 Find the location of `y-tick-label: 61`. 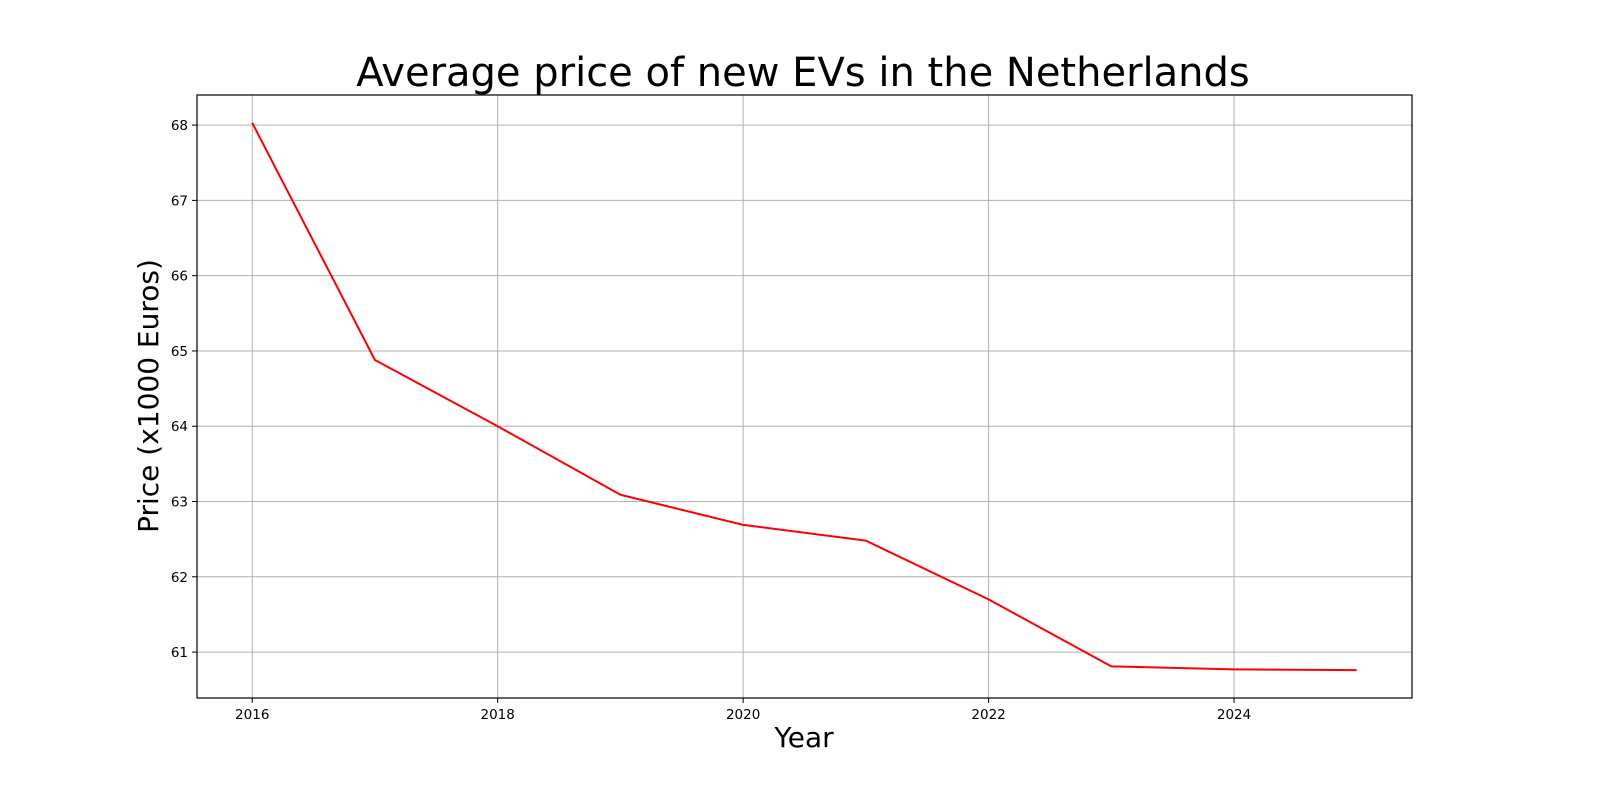

y-tick-label: 61 is located at coordinates (179, 653).